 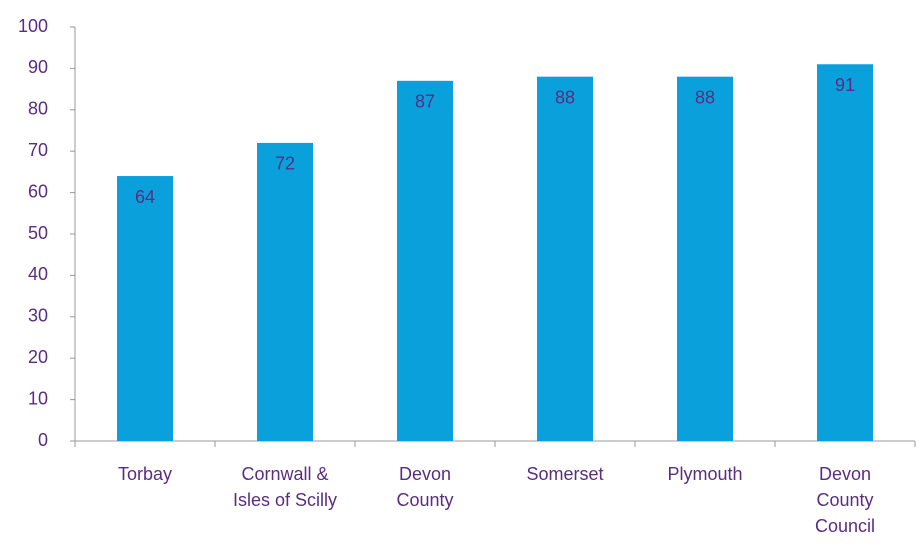 What do you see at coordinates (565, 474) in the screenshot?
I see `x-tick-label: Somerset` at bounding box center [565, 474].